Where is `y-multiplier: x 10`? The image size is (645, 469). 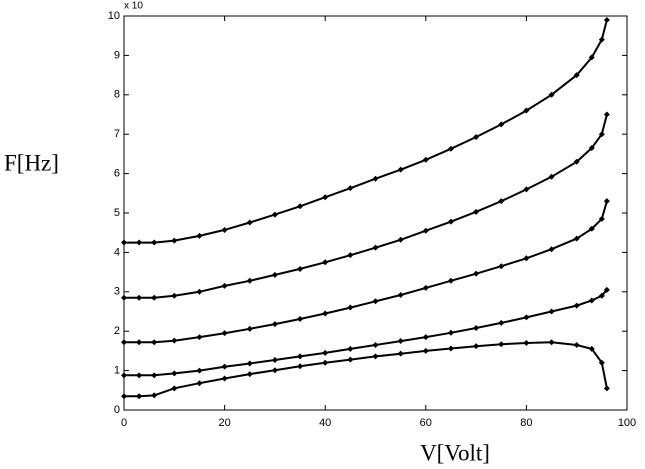 y-multiplier: x 10 is located at coordinates (133, 6).